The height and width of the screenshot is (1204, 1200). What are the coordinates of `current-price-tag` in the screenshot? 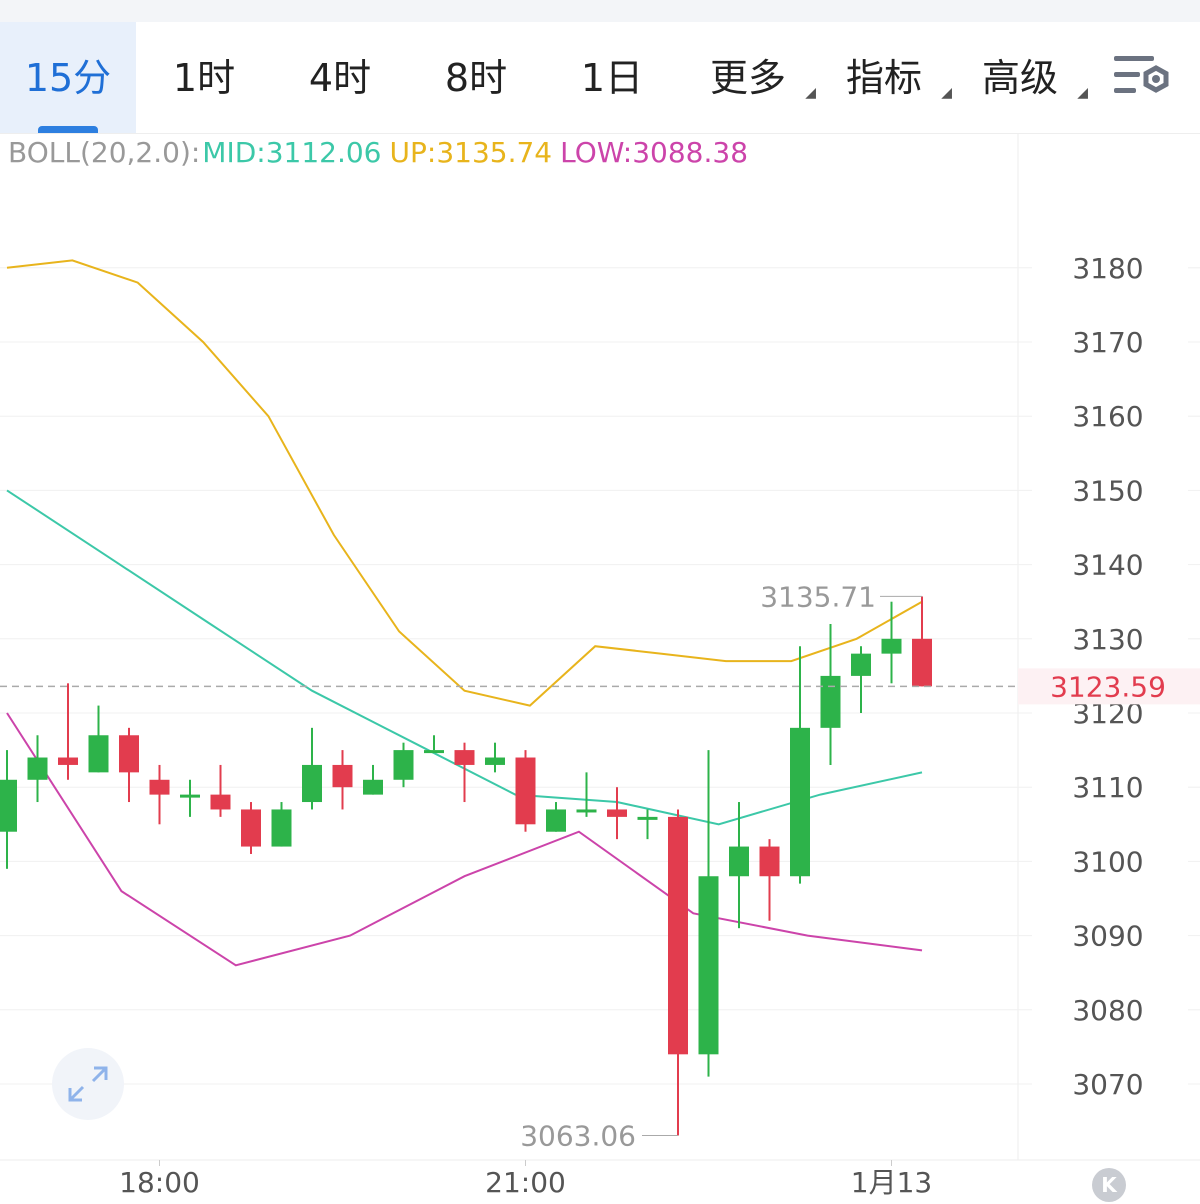 It's located at (1109, 686).